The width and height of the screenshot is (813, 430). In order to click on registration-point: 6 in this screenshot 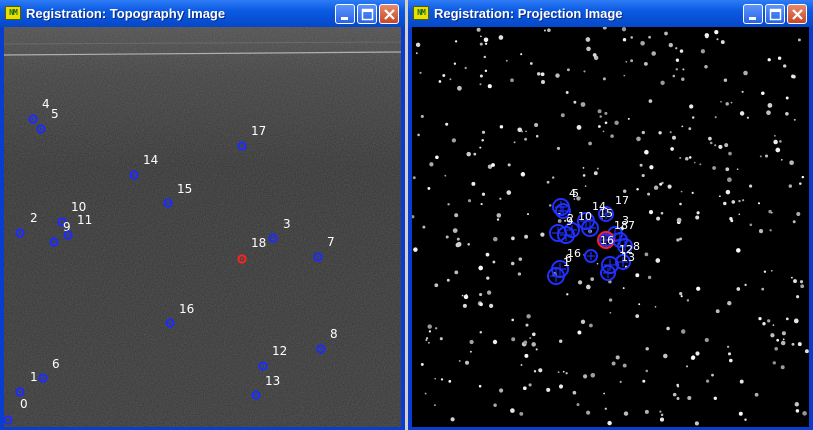, I will do `click(49, 370)`.